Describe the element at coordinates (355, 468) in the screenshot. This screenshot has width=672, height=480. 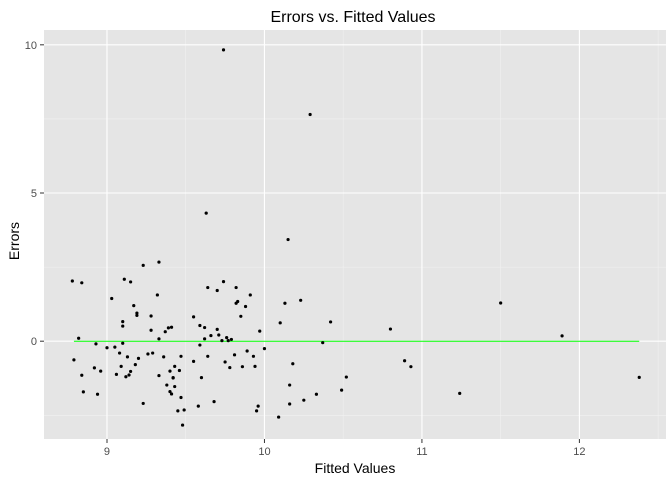
I see `x-axis-title: Fitted Values` at that location.